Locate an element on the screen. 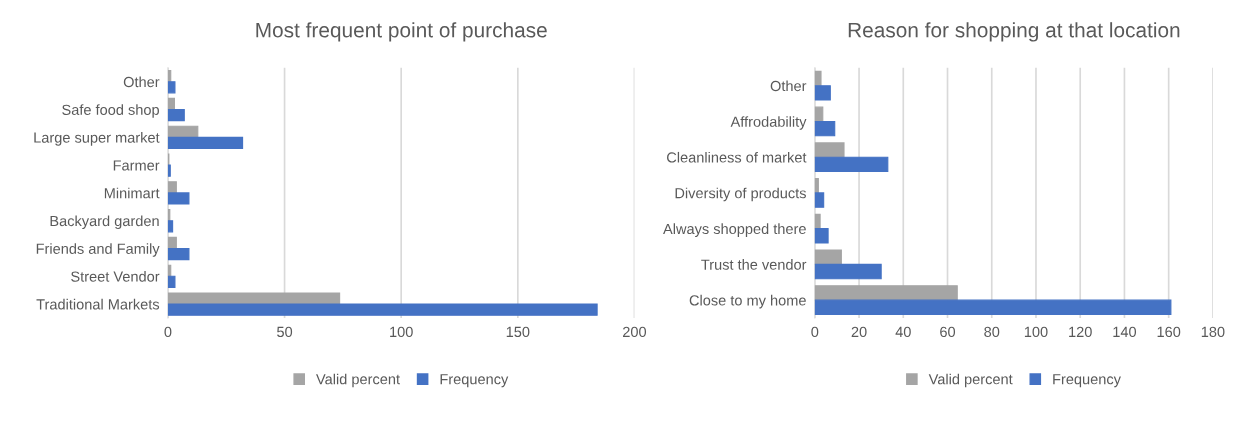  y-tick-label: Minimart is located at coordinates (132, 193).